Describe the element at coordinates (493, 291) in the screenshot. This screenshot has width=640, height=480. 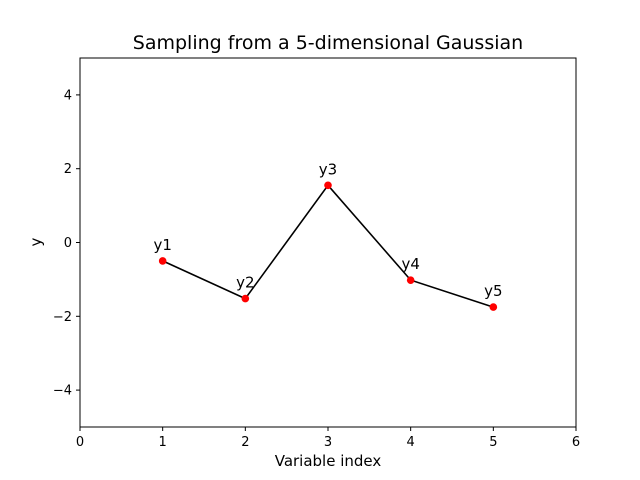
I see `data-label: y5` at that location.